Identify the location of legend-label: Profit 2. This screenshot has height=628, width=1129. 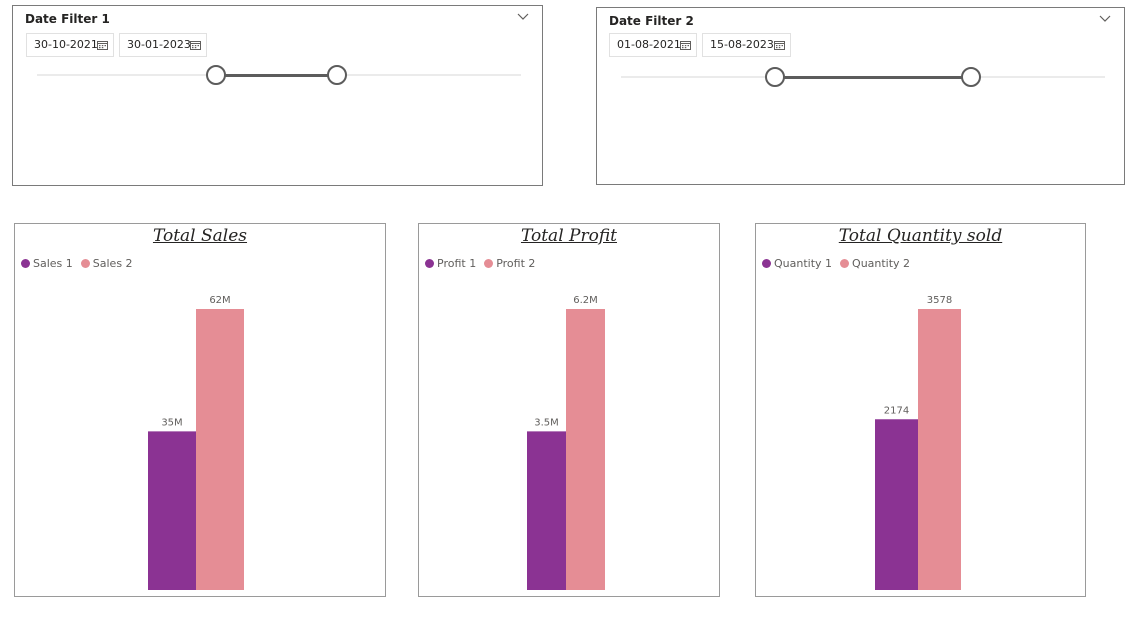
(516, 263).